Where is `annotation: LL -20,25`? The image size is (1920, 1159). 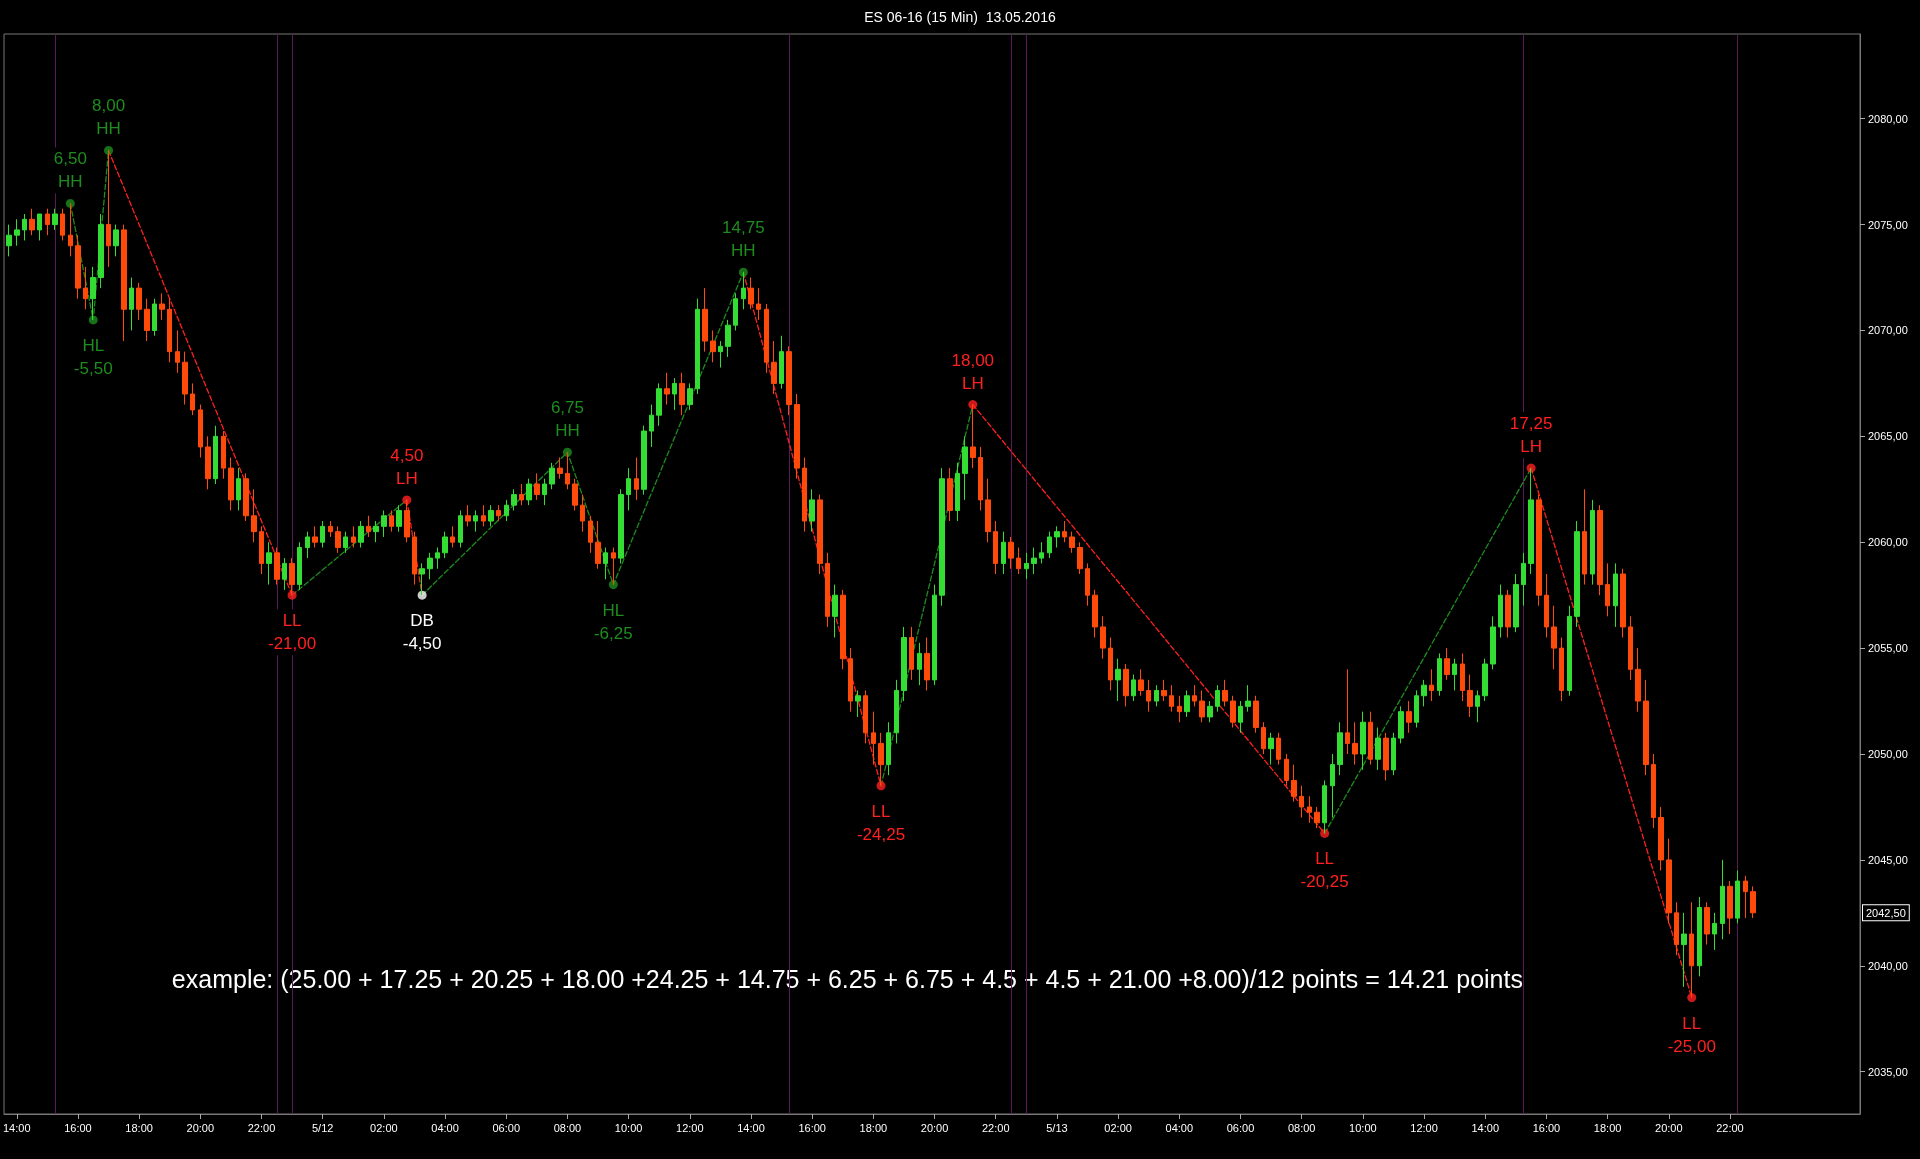 annotation: LL -20,25 is located at coordinates (1324, 870).